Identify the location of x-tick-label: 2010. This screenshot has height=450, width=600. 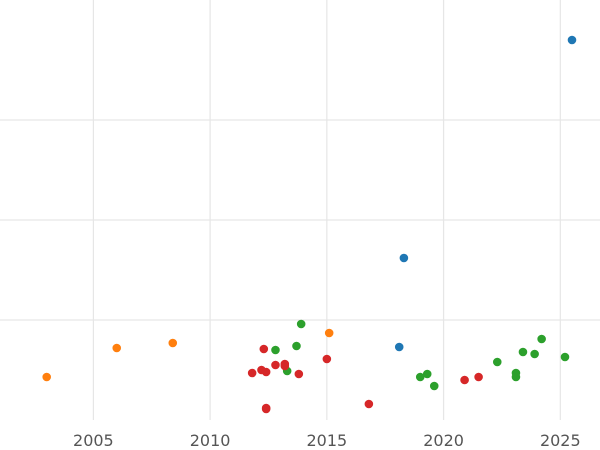
(210, 440).